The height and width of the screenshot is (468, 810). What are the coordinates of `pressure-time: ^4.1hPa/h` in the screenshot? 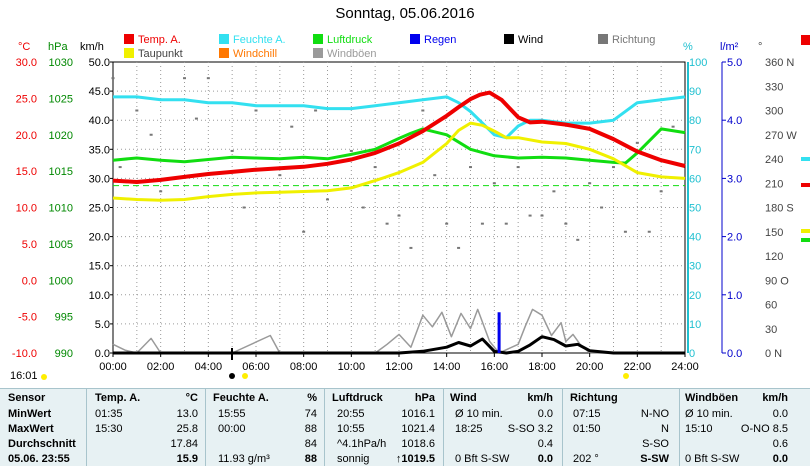 It's located at (362, 444).